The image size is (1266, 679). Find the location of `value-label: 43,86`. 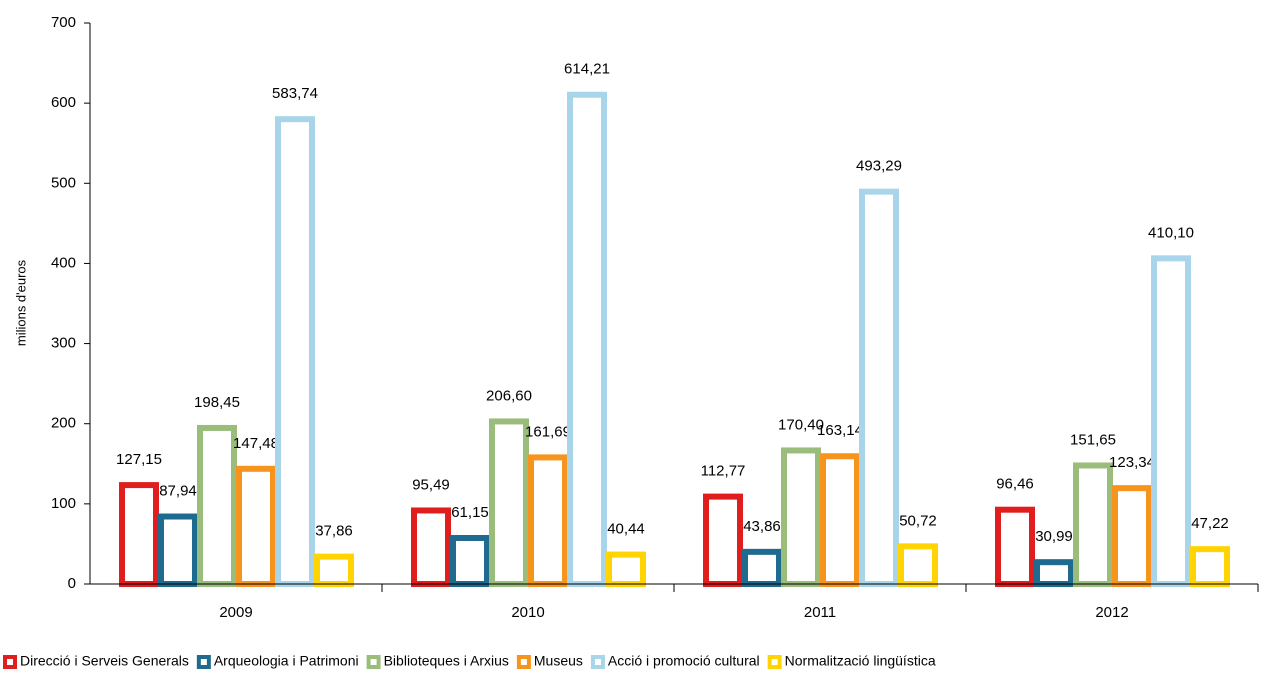

value-label: 43,86 is located at coordinates (762, 526).